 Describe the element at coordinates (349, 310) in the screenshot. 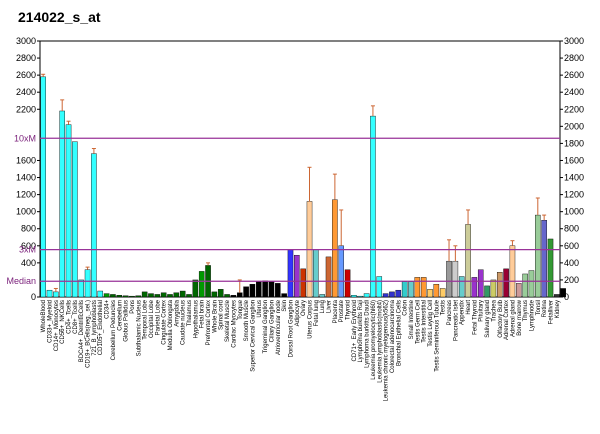

I see `x-tick-label: Thyroid` at that location.